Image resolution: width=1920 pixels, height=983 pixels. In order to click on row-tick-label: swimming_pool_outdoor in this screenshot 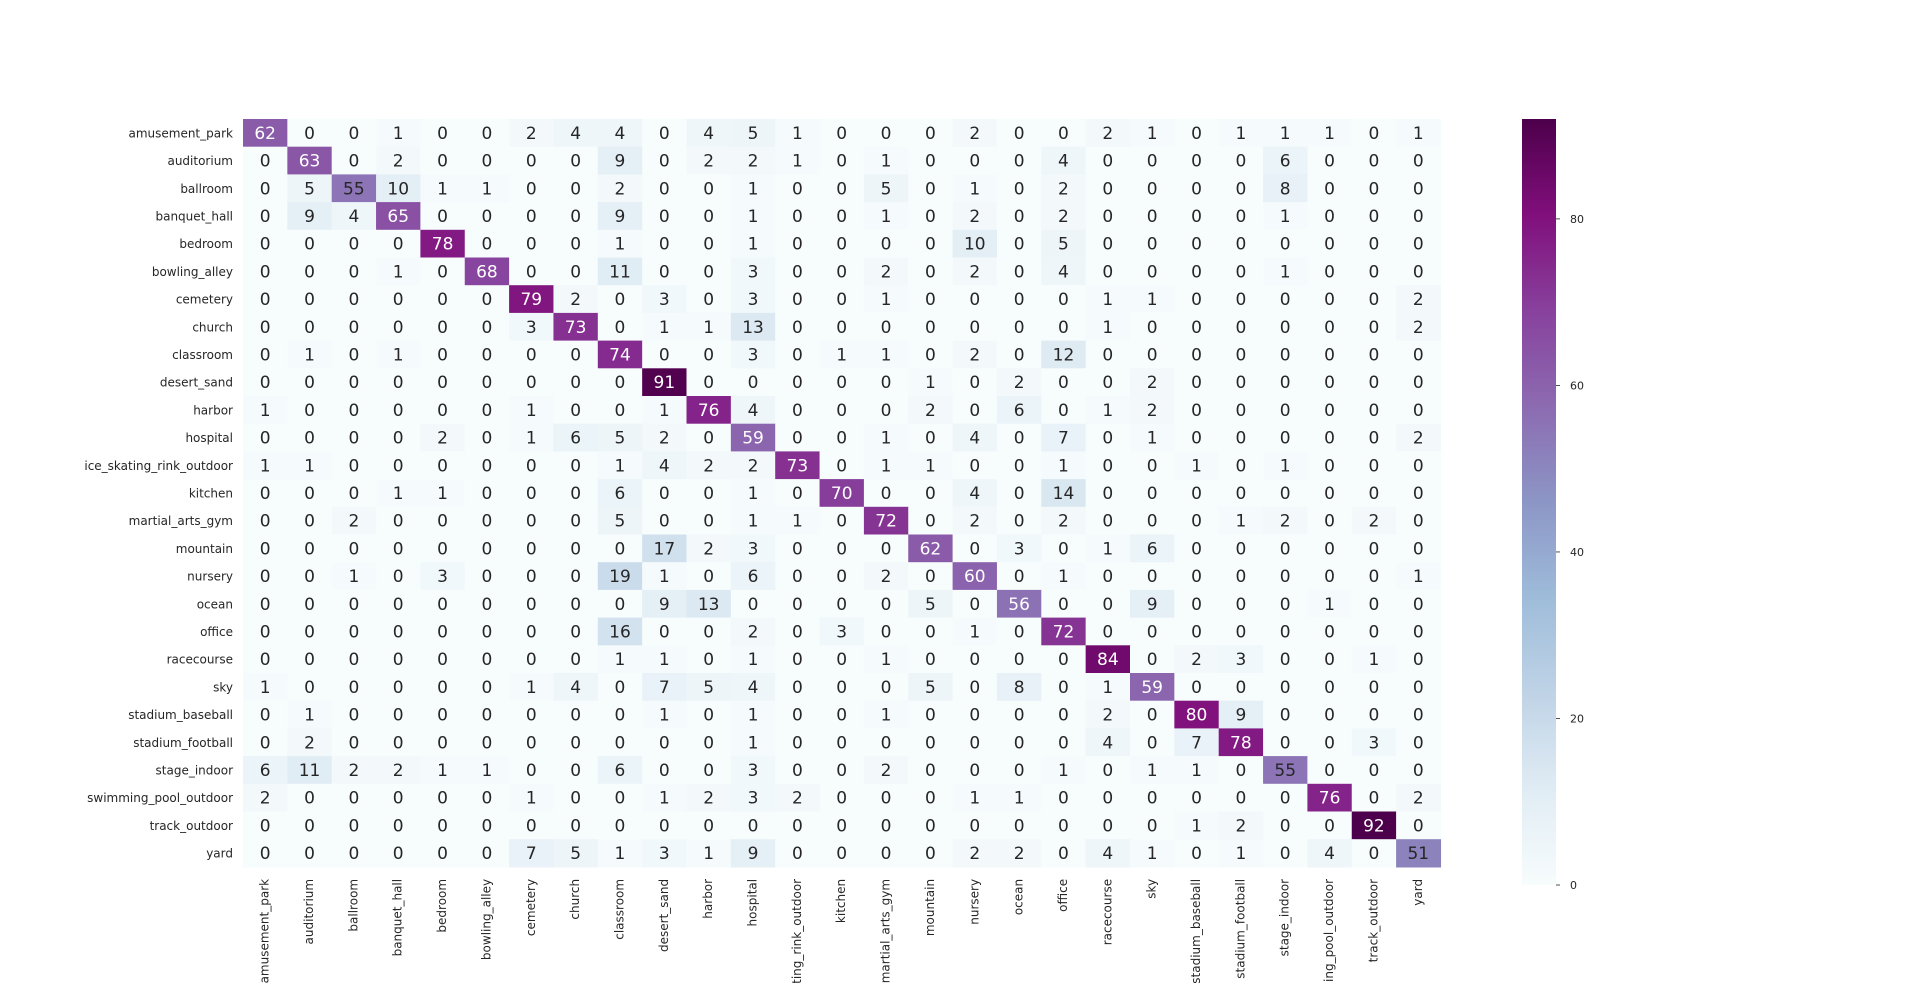, I will do `click(160, 798)`.